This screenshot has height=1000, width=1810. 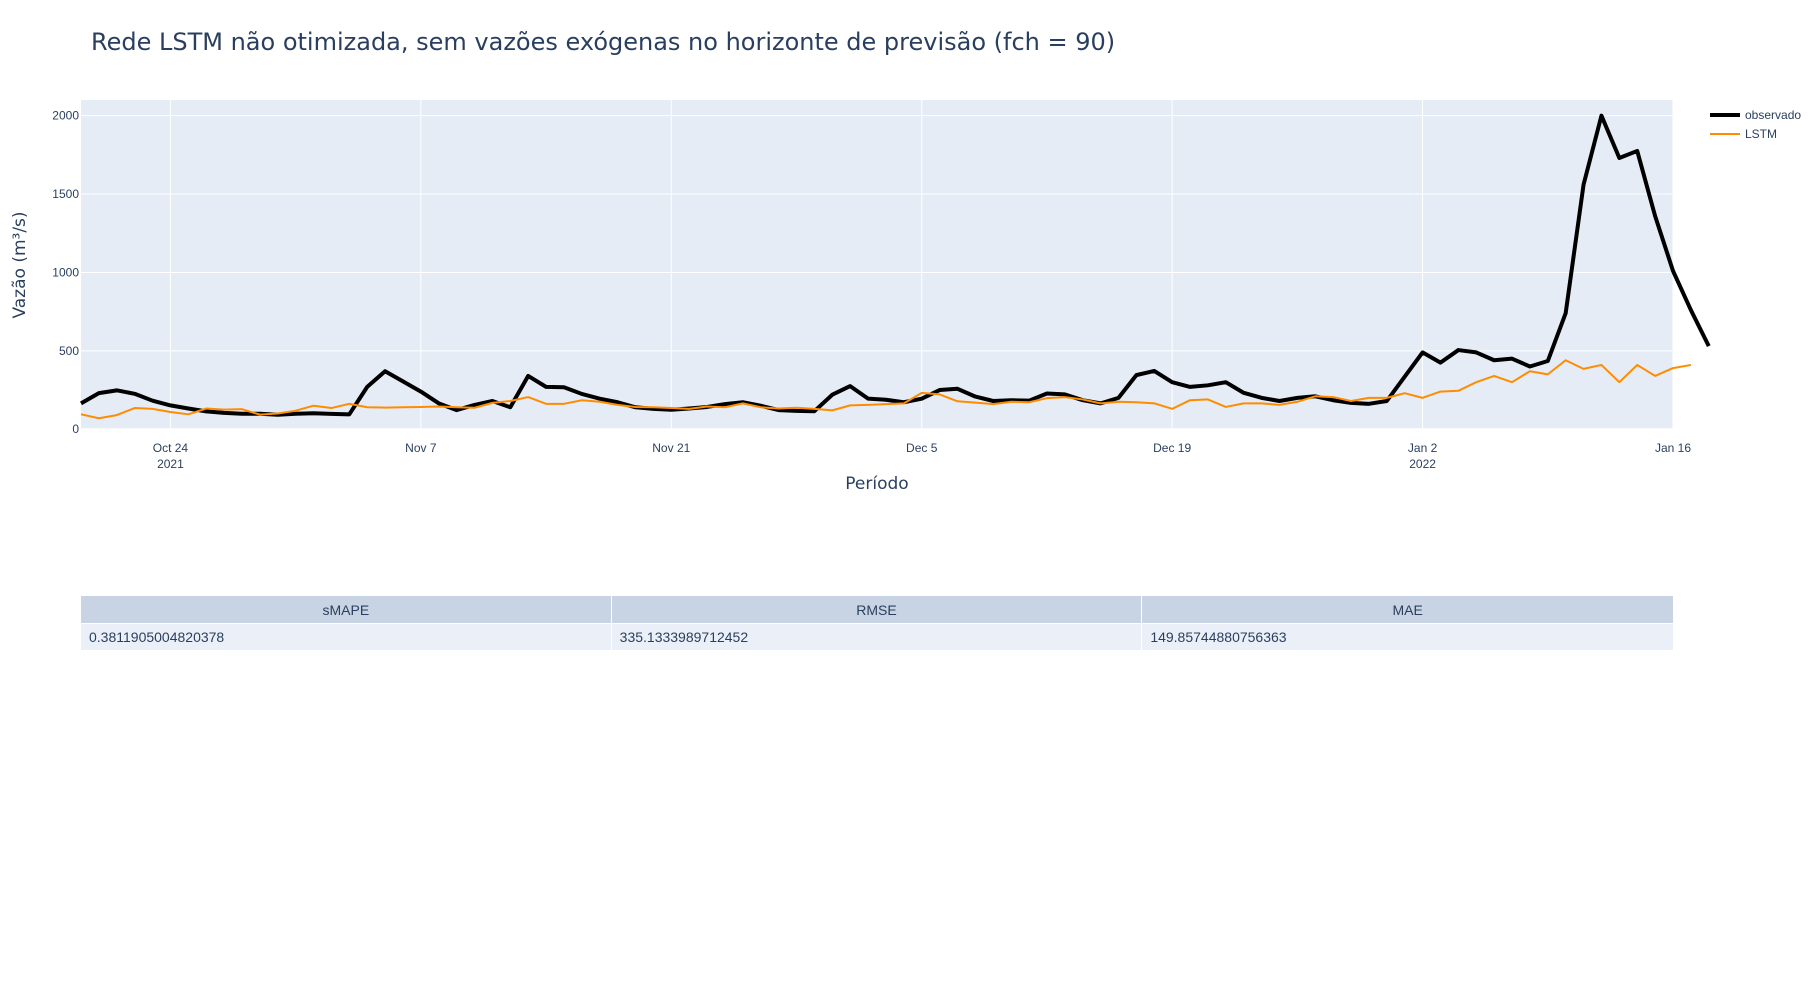 I want to click on column-header-rmse: RMSE, so click(x=877, y=610).